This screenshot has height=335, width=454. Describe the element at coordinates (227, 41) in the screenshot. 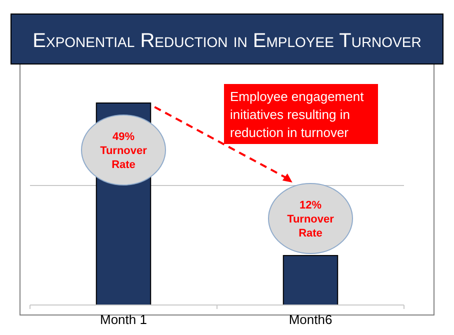

I see `chart-title: Exponential Reduction in Employee Turnover` at that location.